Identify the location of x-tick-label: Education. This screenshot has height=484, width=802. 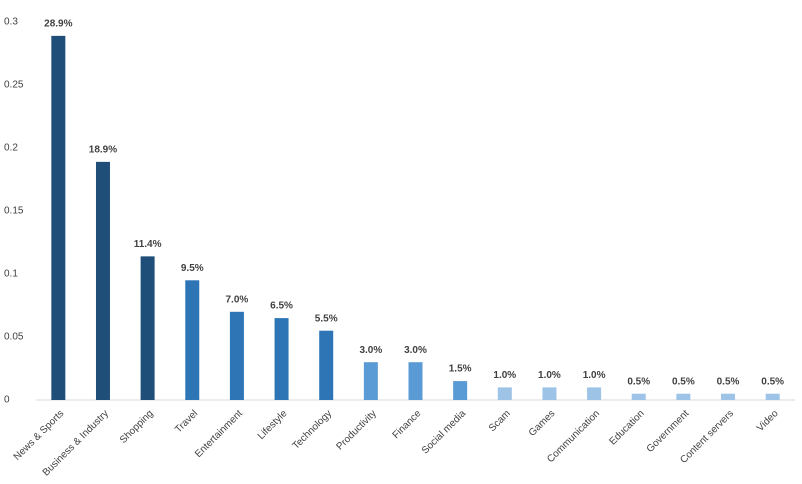
(626, 427).